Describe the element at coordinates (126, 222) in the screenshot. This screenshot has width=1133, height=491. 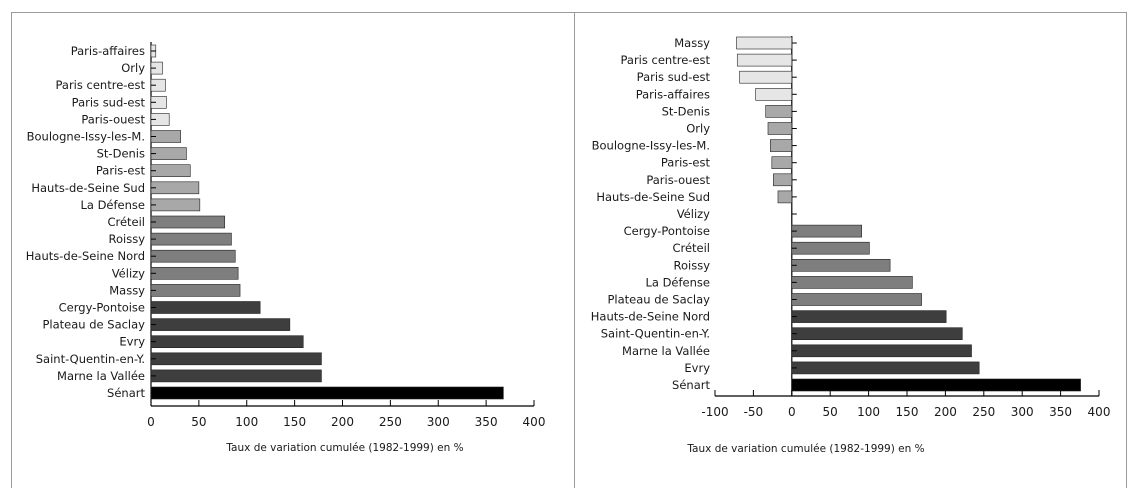
I see `left-category-label: Créteil` at that location.